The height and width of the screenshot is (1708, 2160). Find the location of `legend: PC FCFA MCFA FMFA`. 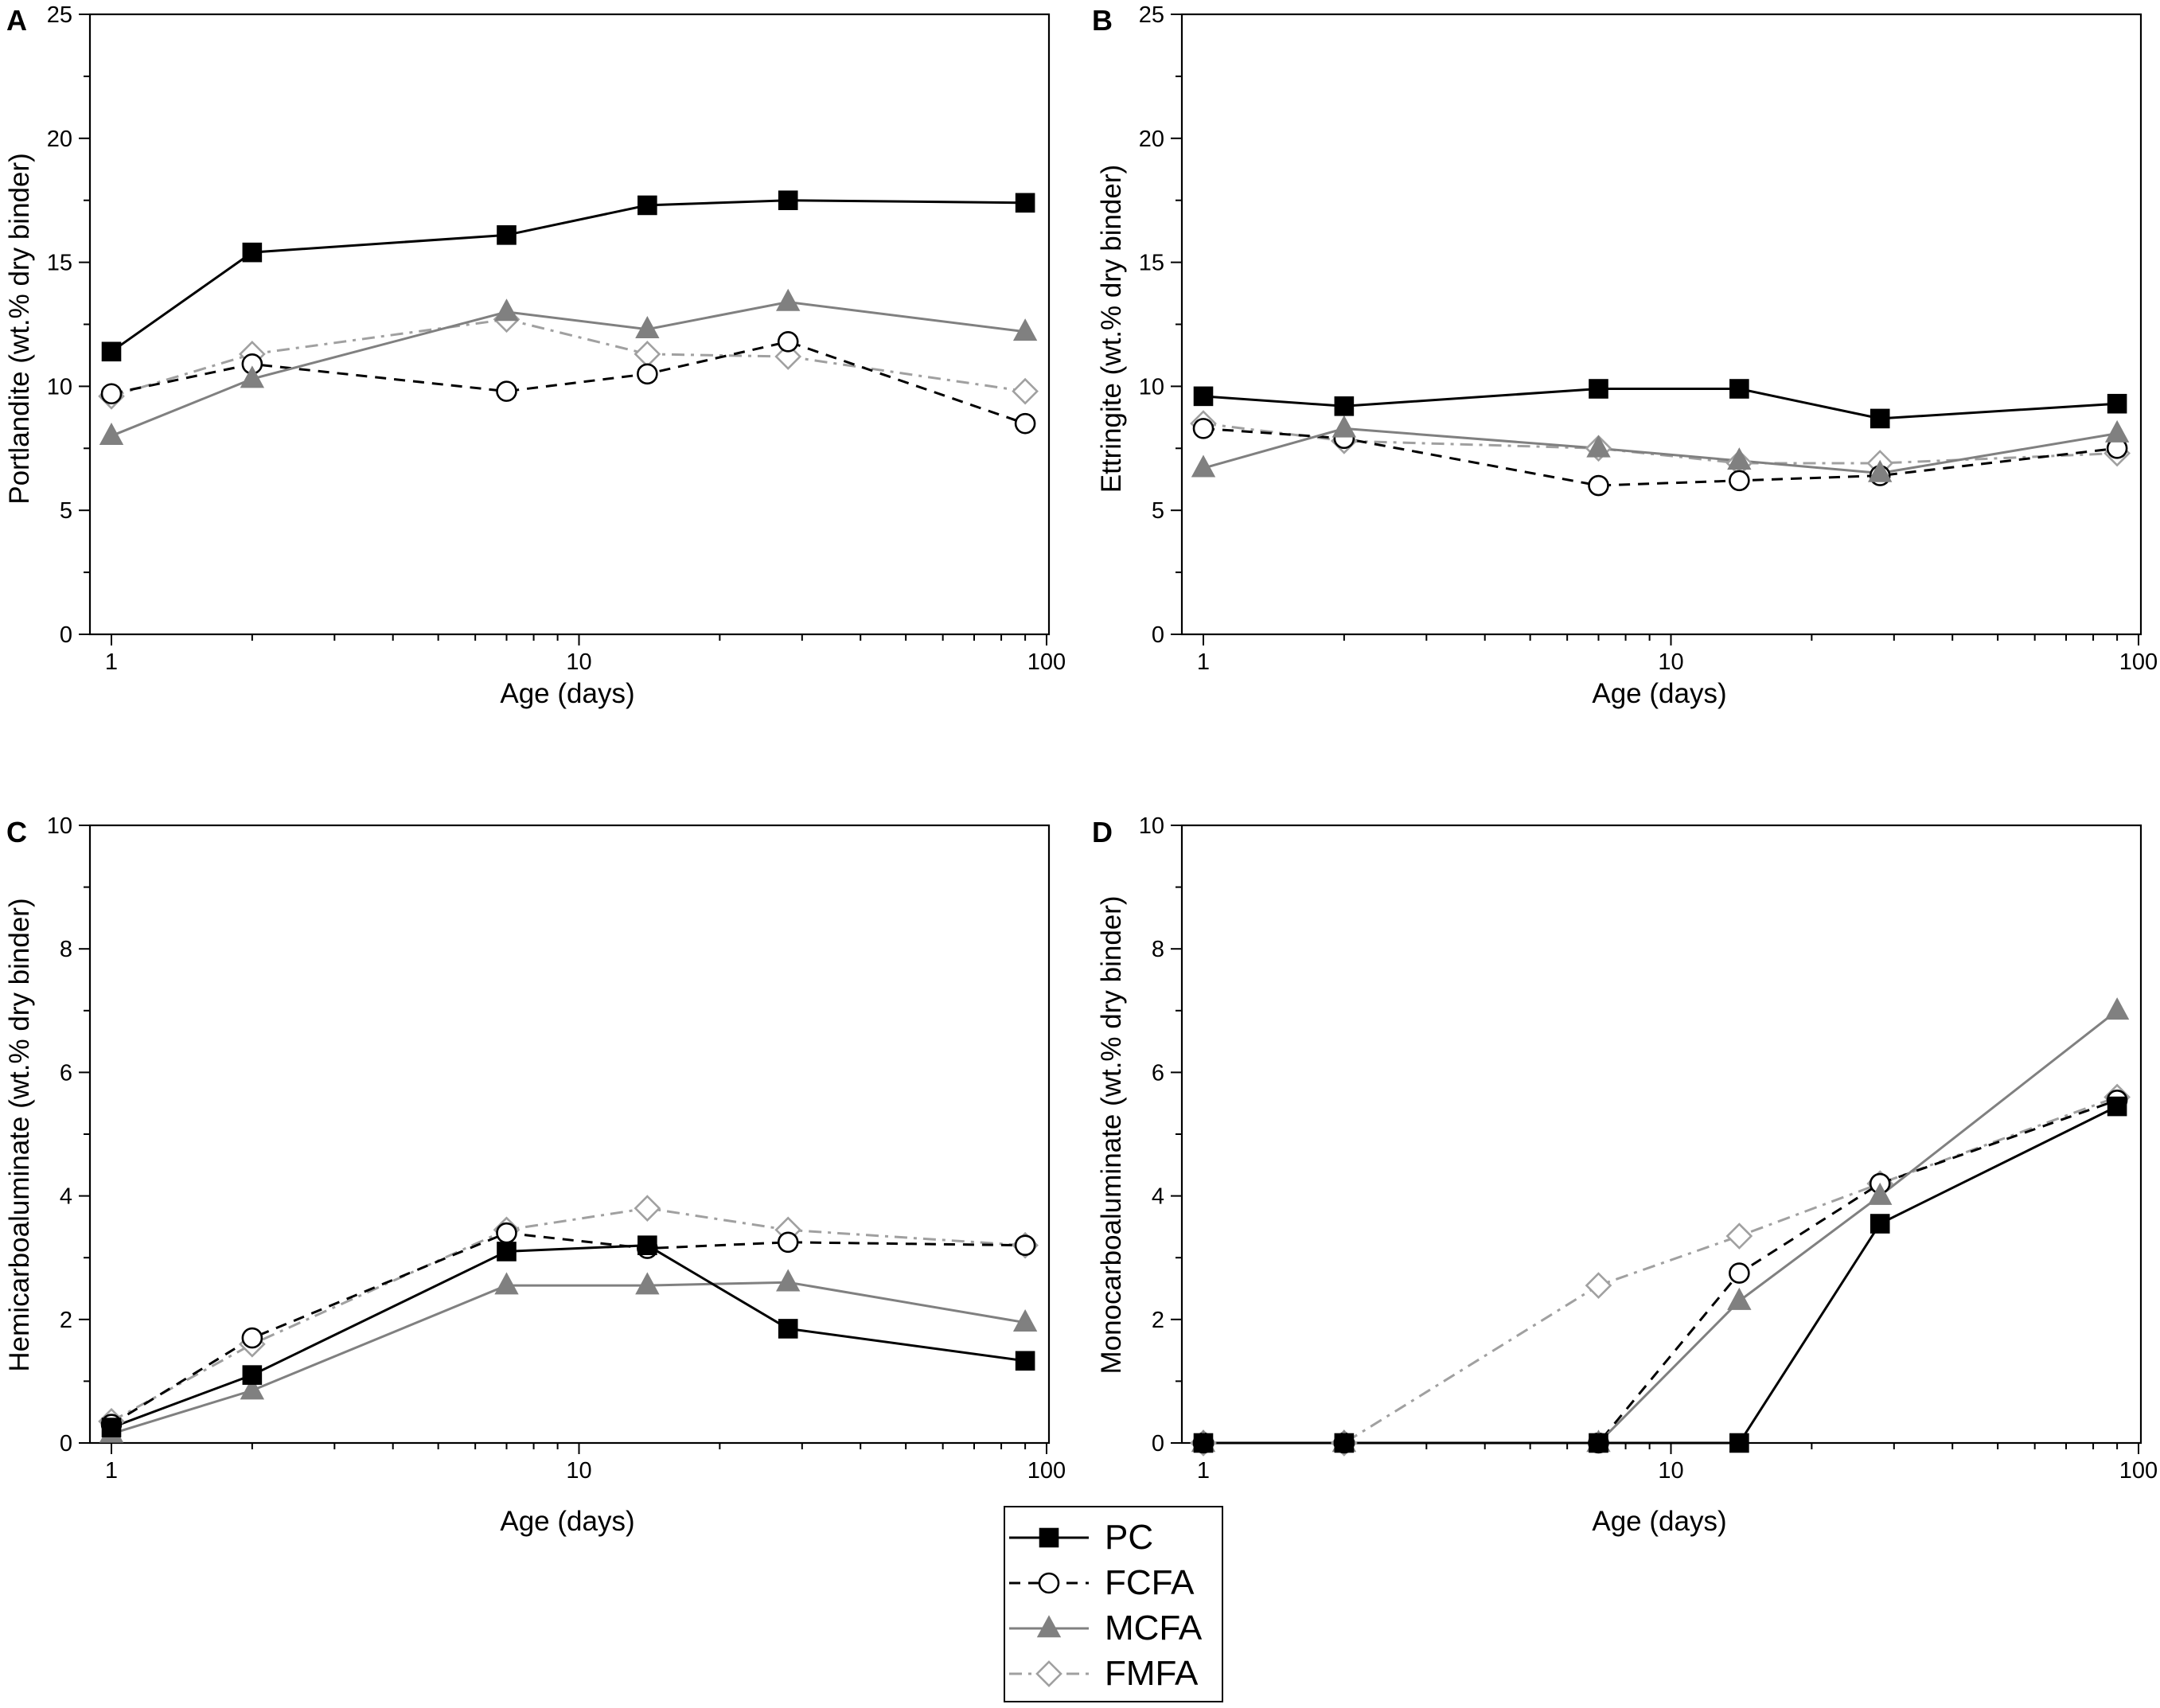

legend: PC FCFA MCFA FMFA is located at coordinates (1113, 1604).